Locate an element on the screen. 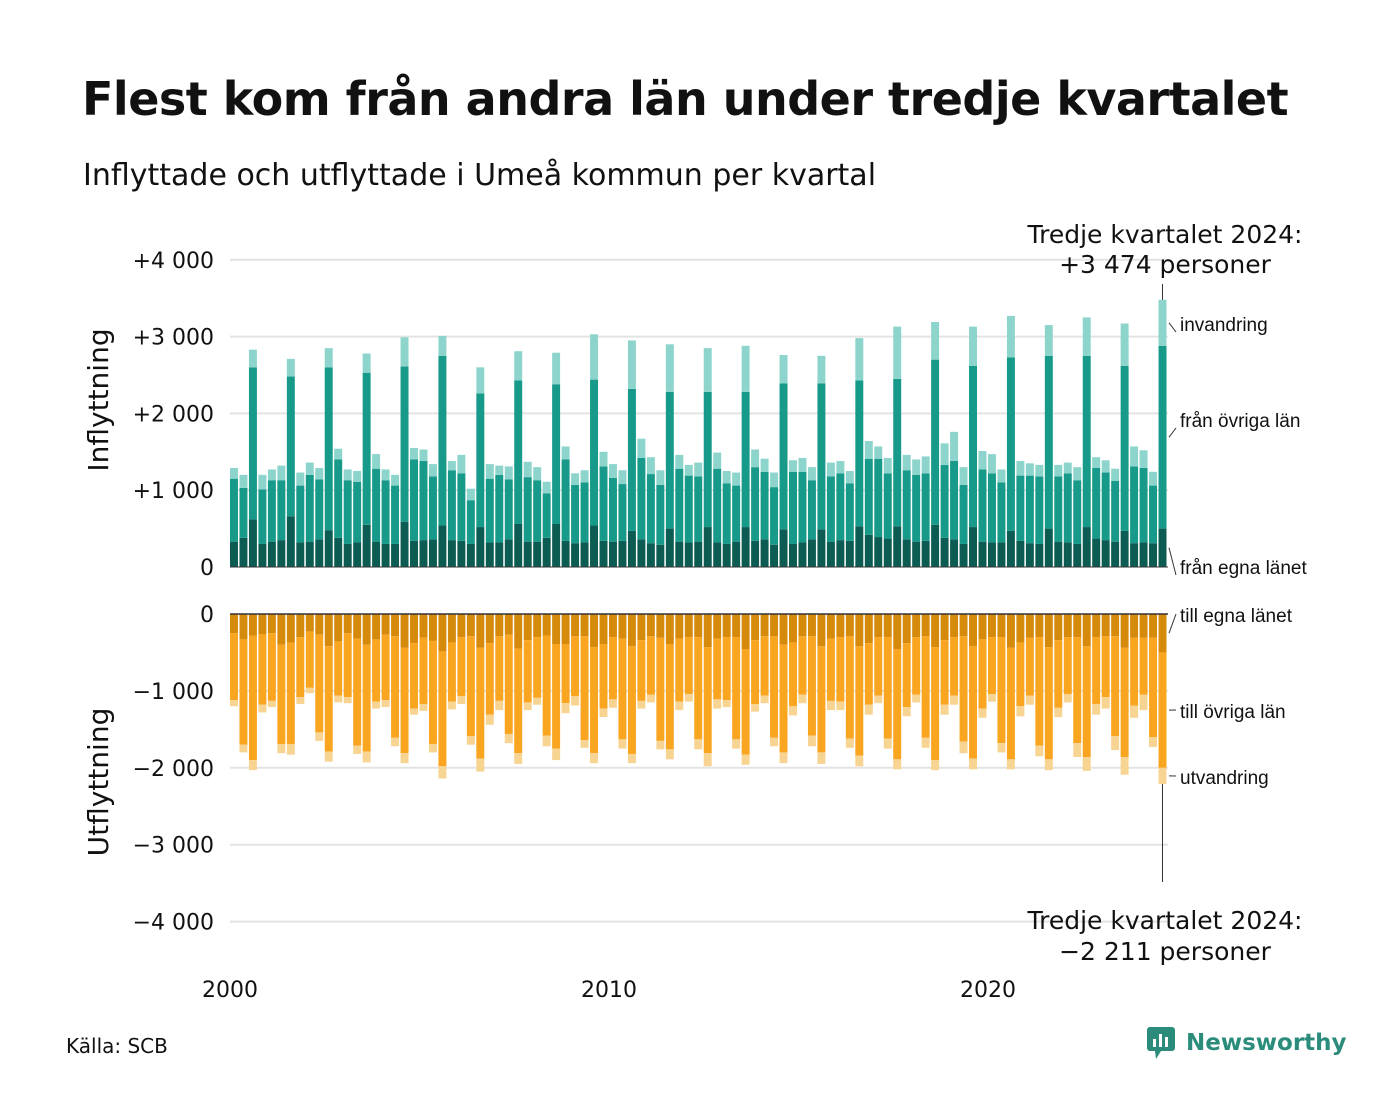 Image resolution: width=1400 pixels, height=1120 pixels. series-label-in: från övriga län is located at coordinates (1240, 421).